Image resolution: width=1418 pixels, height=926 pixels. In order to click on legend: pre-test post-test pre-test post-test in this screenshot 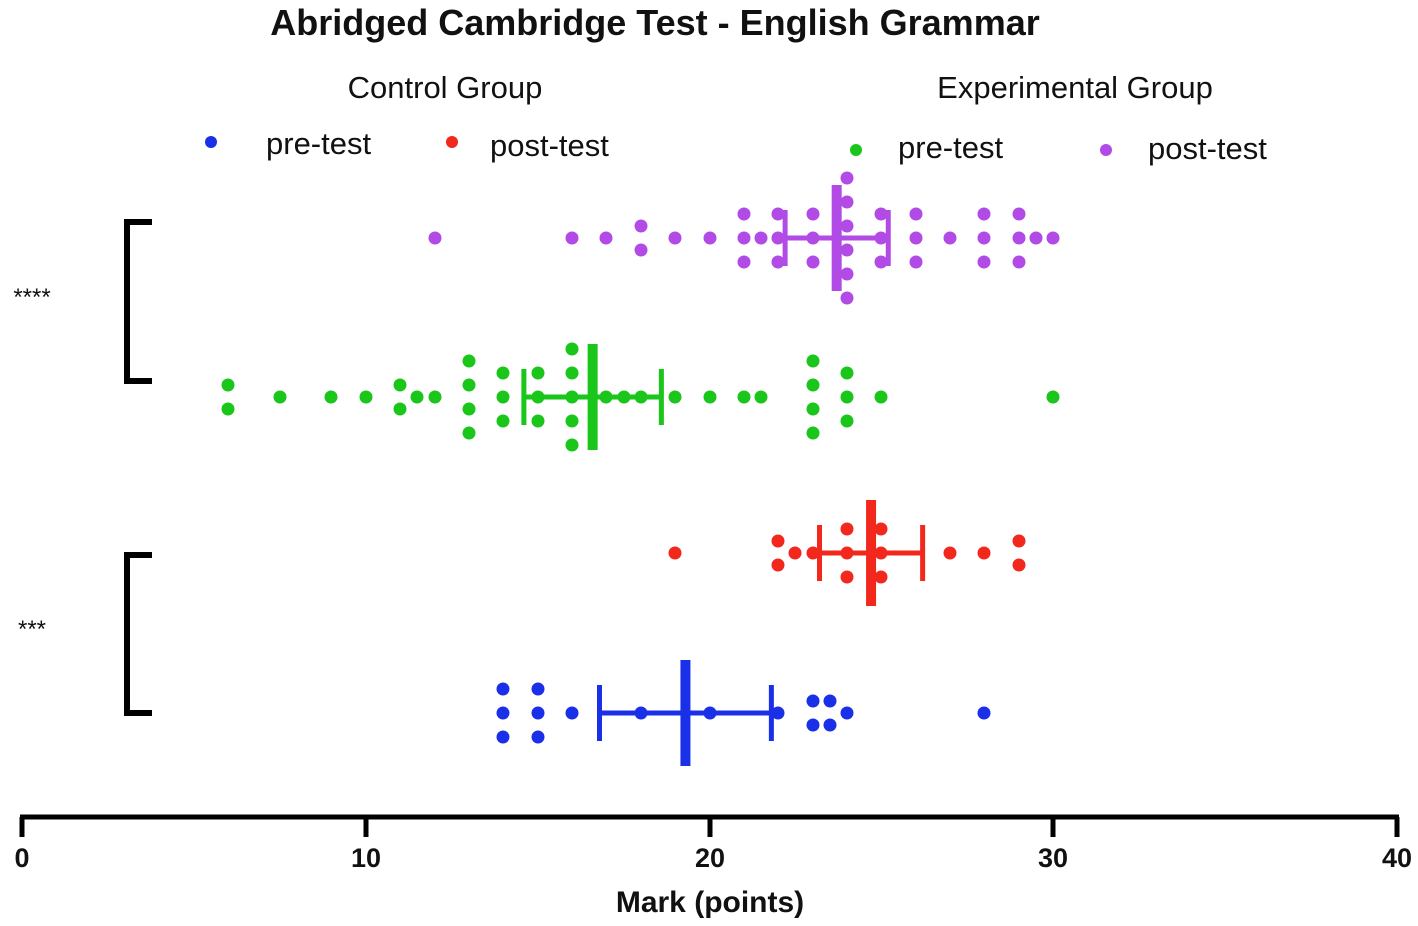, I will do `click(736, 146)`.